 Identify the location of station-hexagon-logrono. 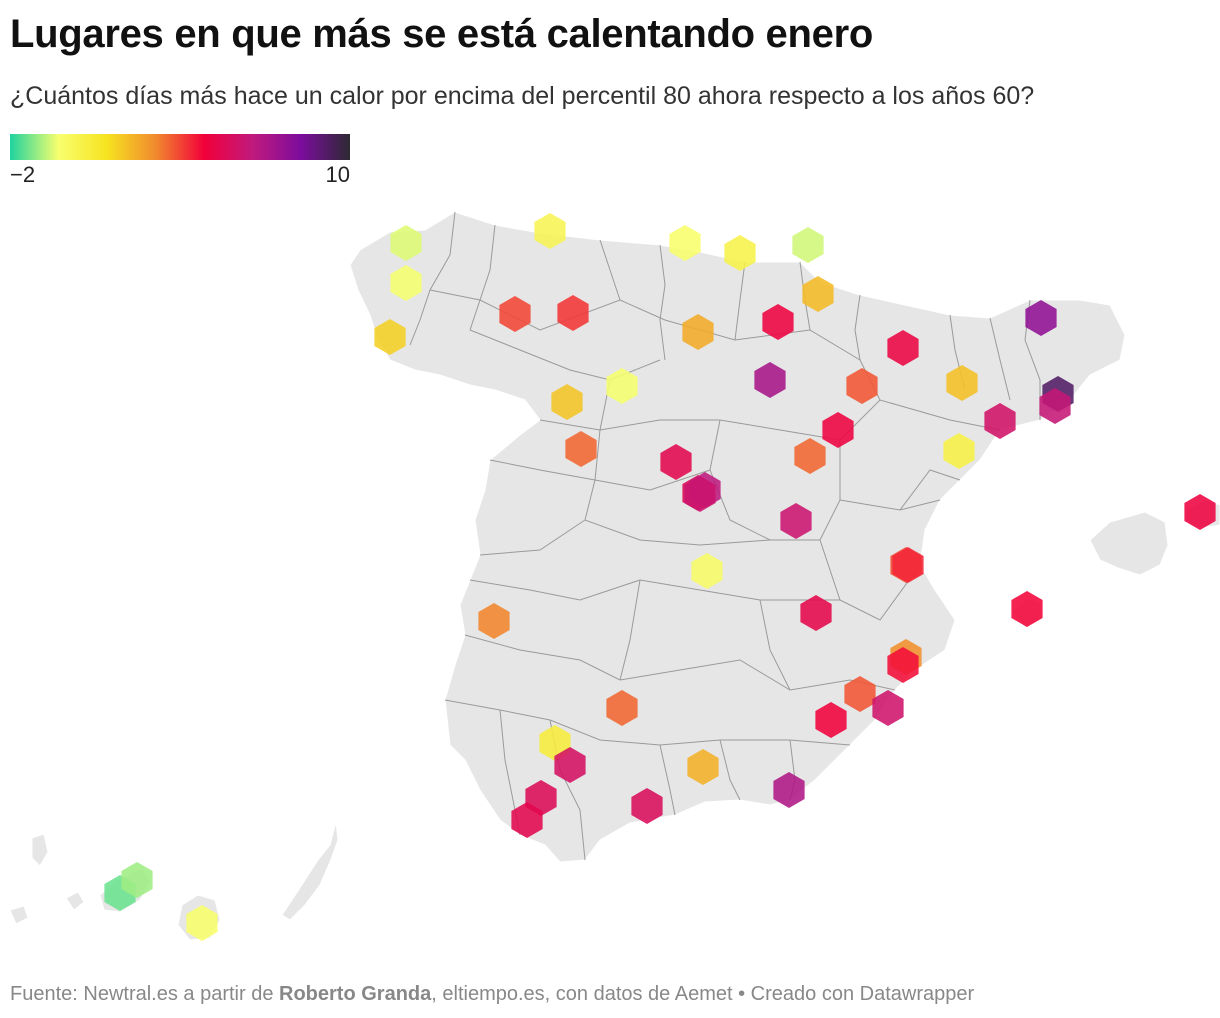
(778, 322).